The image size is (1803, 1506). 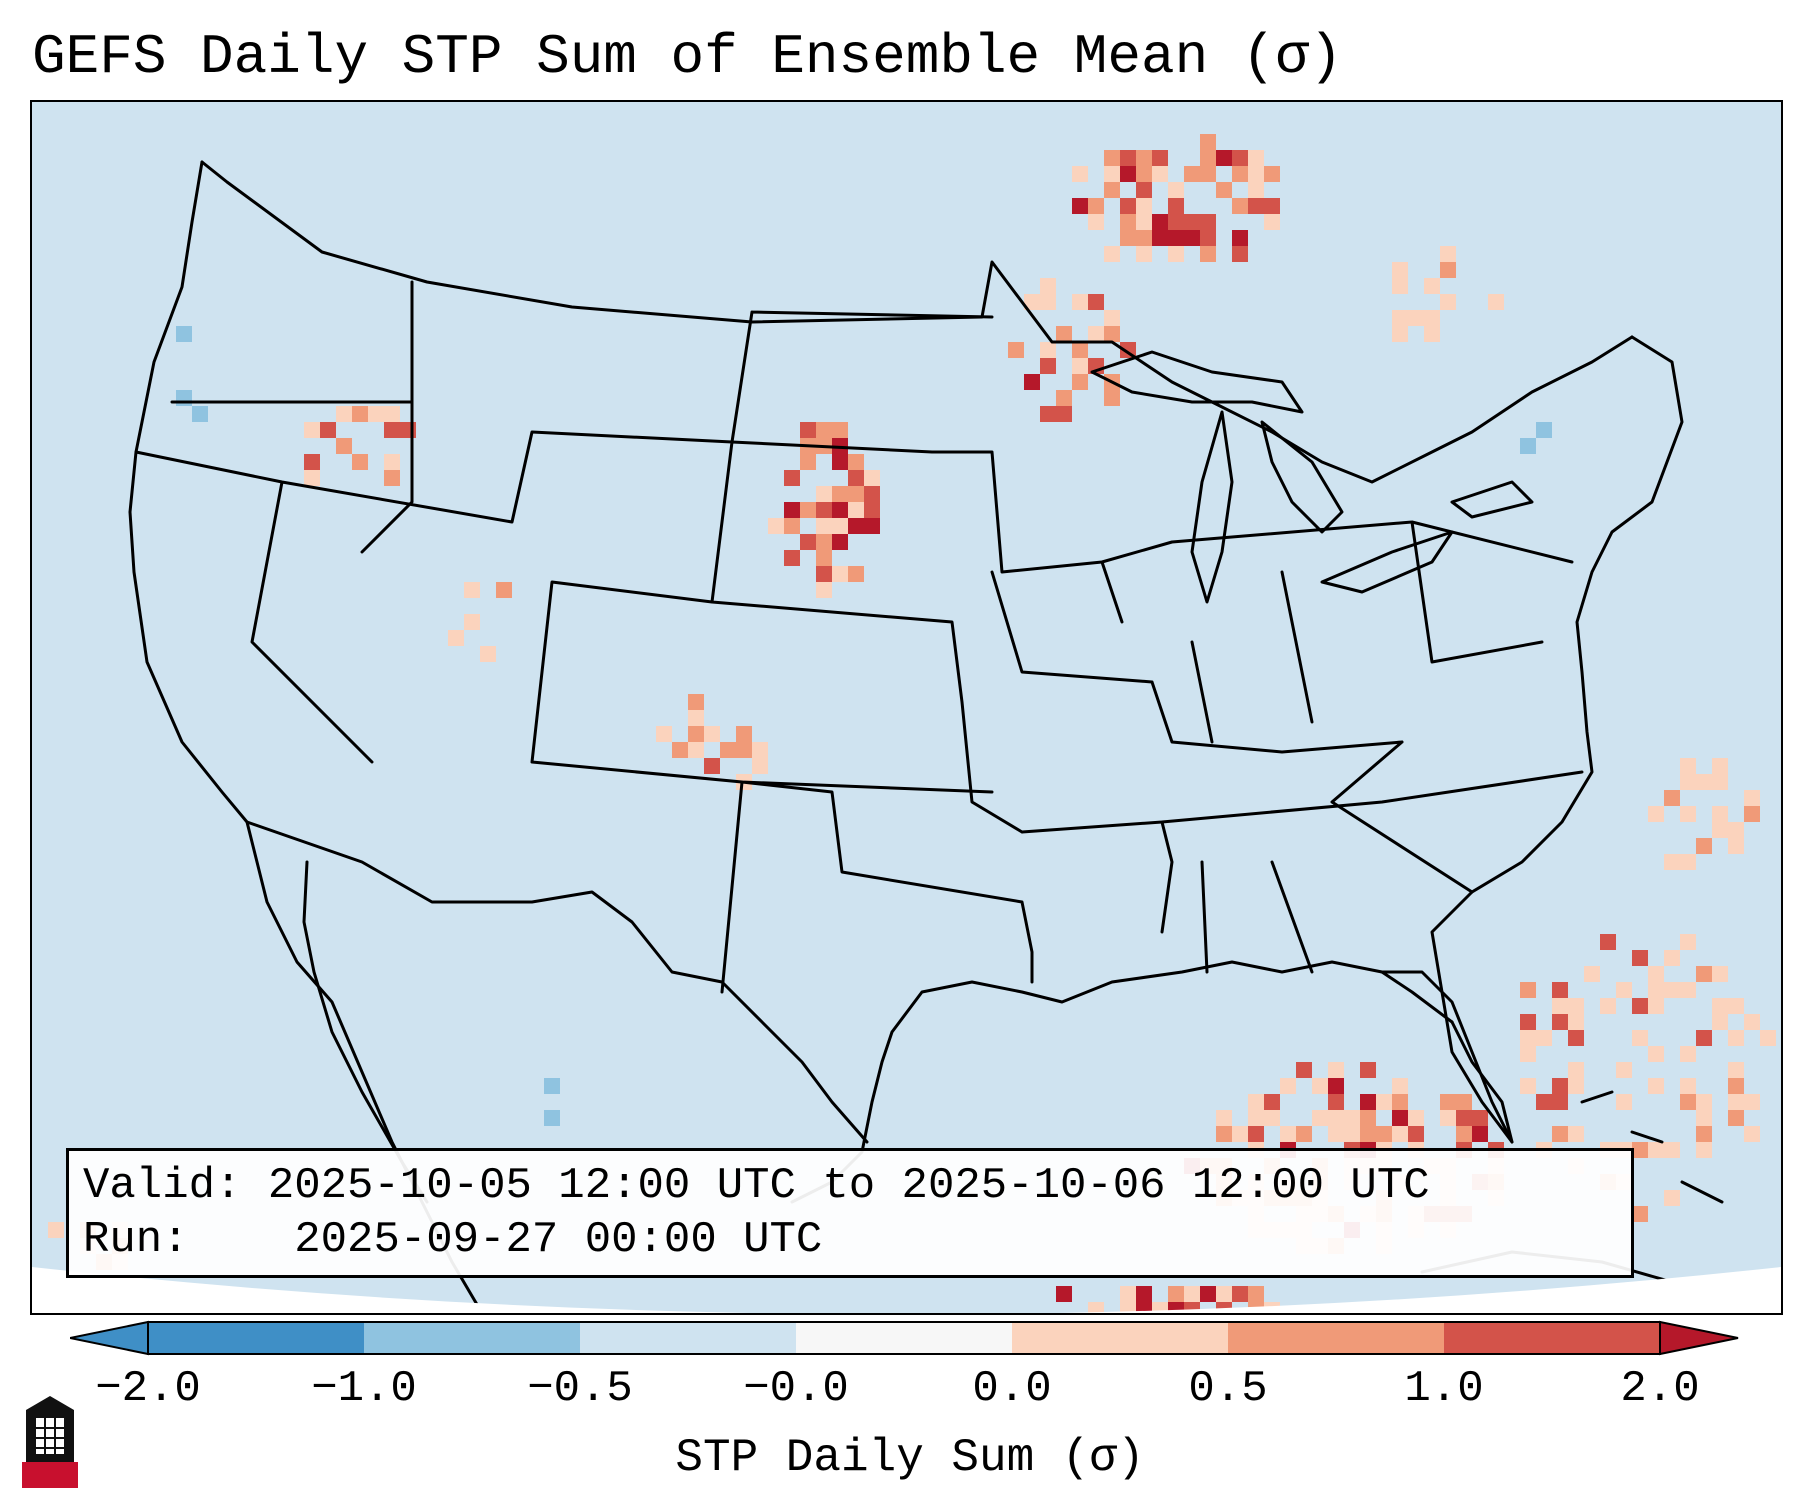 What do you see at coordinates (364, 1389) in the screenshot?
I see `colorbar-tick: −1.0` at bounding box center [364, 1389].